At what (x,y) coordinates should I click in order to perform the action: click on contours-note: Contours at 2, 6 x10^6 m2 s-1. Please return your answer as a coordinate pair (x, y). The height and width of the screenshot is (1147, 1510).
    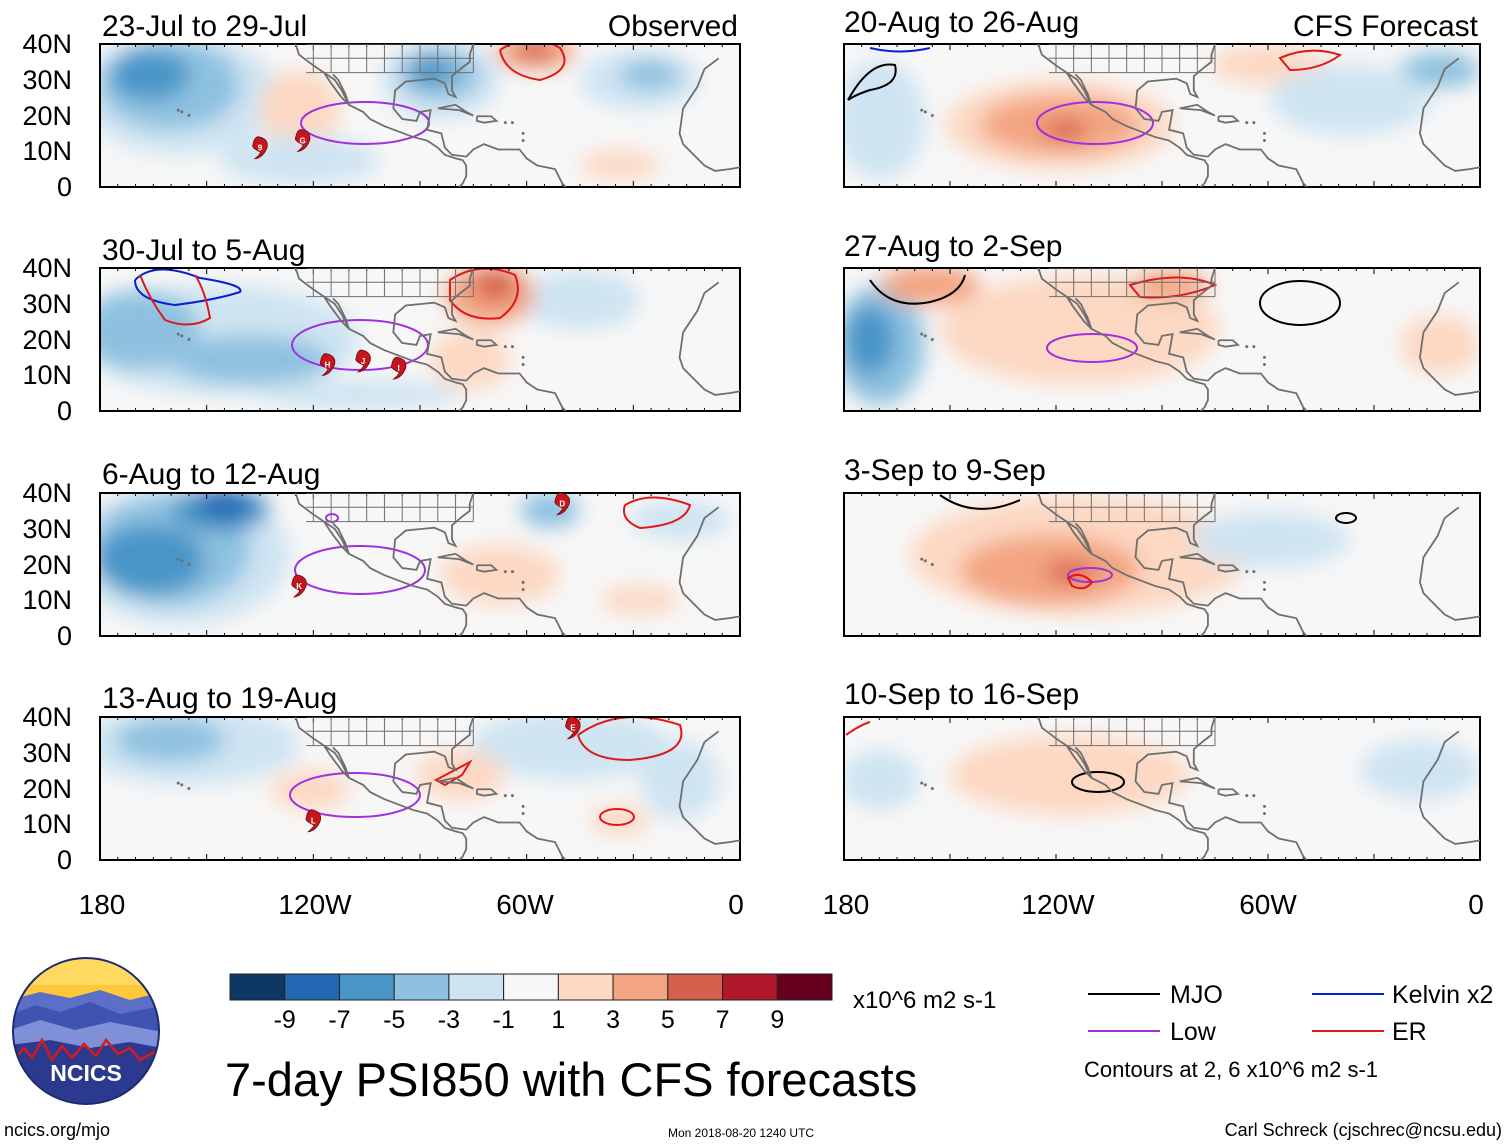
    Looking at the image, I should click on (1231, 1069).